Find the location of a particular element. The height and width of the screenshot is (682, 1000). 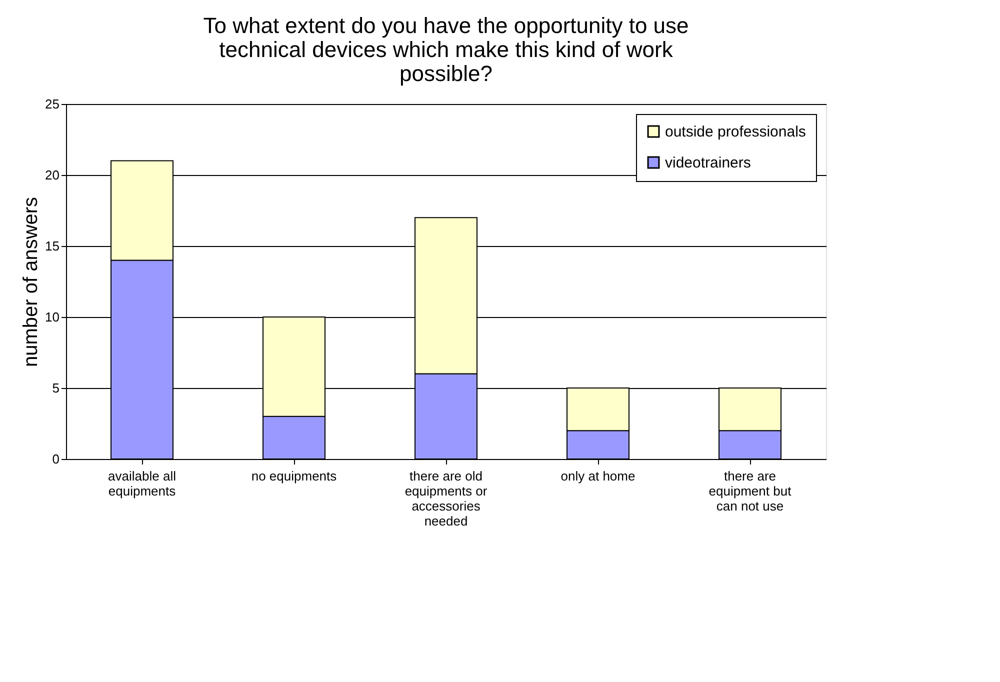

chart-title: To what extent do you have the opportunity to use technical devices which make this kind of work possible? is located at coordinates (446, 49).